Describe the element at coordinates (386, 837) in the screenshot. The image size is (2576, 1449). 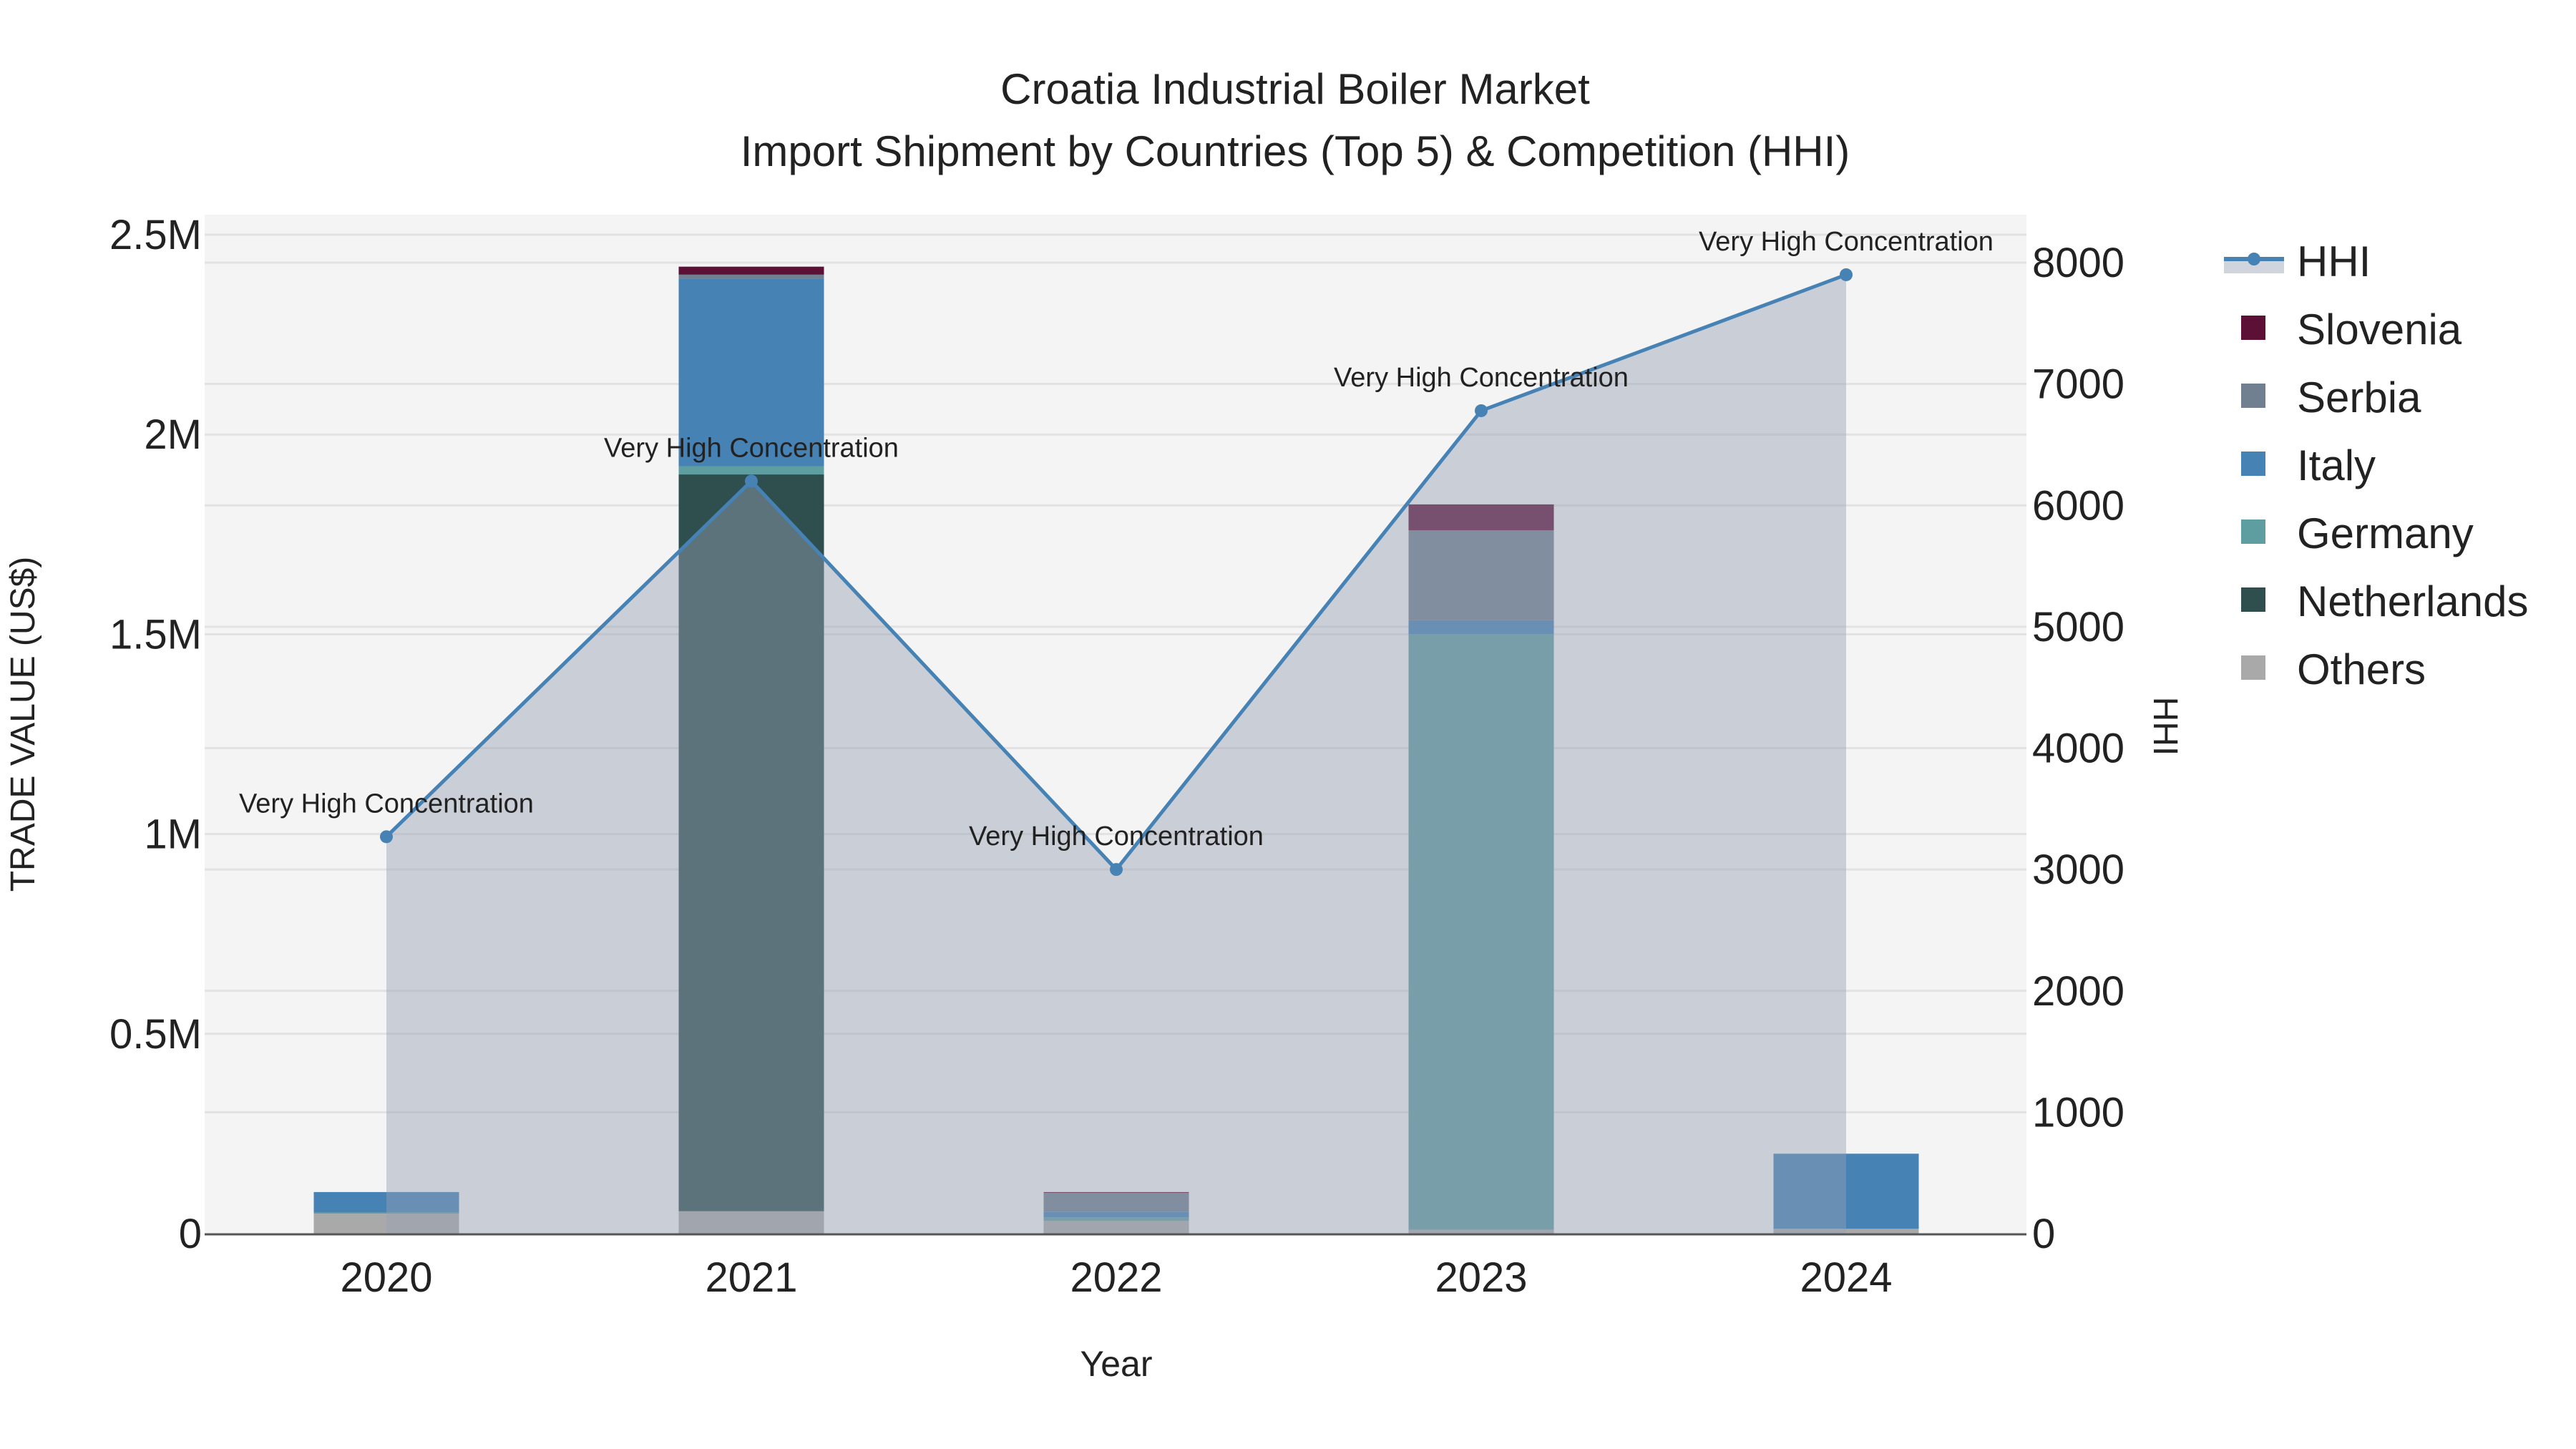
I see `hhi-point-2020` at that location.